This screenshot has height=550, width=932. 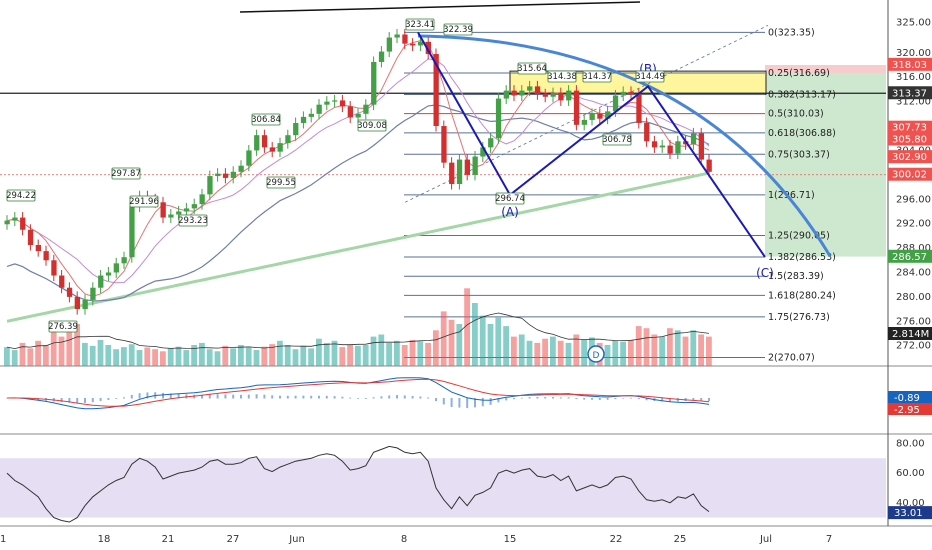 I want to click on time-axis-tick: 8, so click(x=404, y=539).